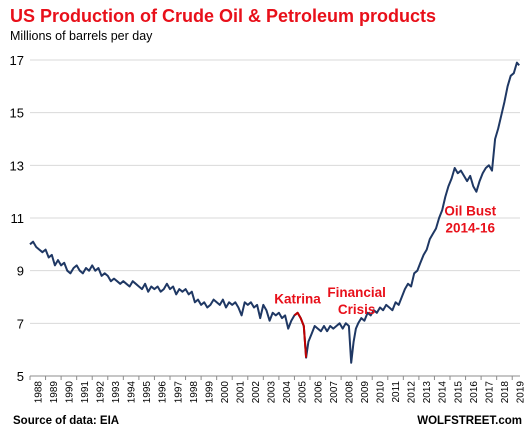 The width and height of the screenshot is (526, 432). I want to click on x-tick-label: 1996, so click(163, 392).